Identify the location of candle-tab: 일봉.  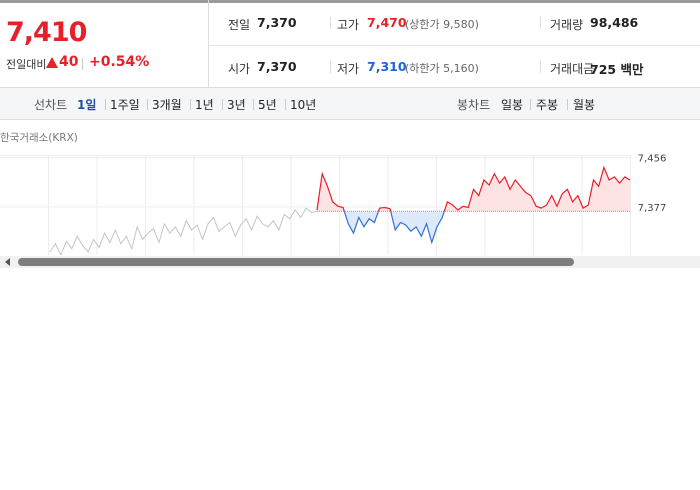
(512, 105).